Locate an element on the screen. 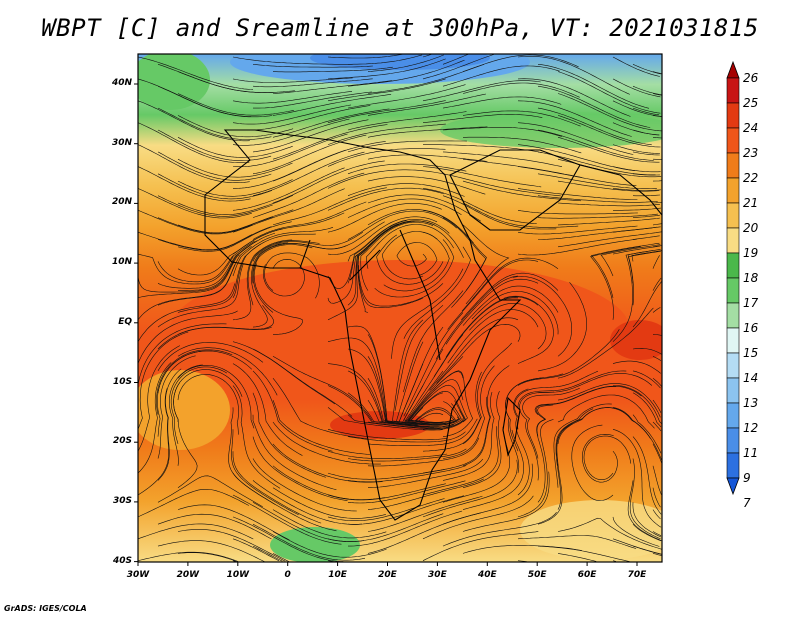 This screenshot has height=618, width=800. green-patch-south is located at coordinates (315, 544).